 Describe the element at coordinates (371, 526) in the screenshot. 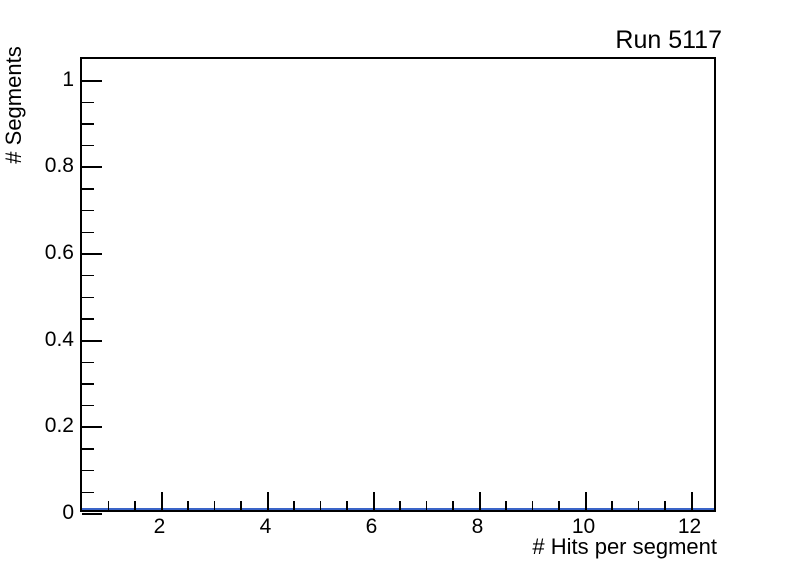

I see `x-tick-label: 6` at that location.